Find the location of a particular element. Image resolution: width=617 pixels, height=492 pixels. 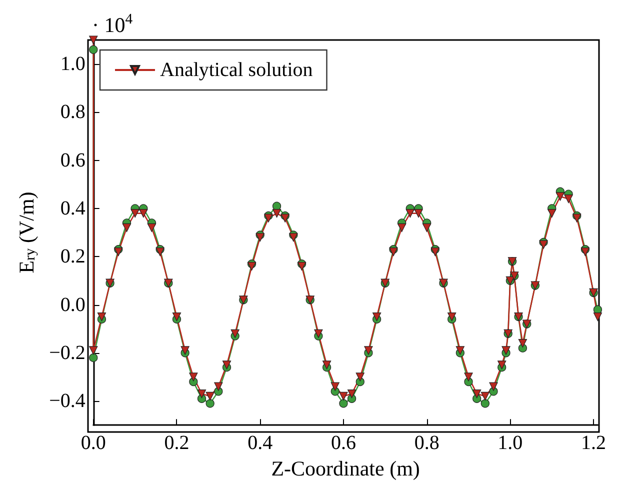

x-tick-label: 0.0 is located at coordinates (93, 443).